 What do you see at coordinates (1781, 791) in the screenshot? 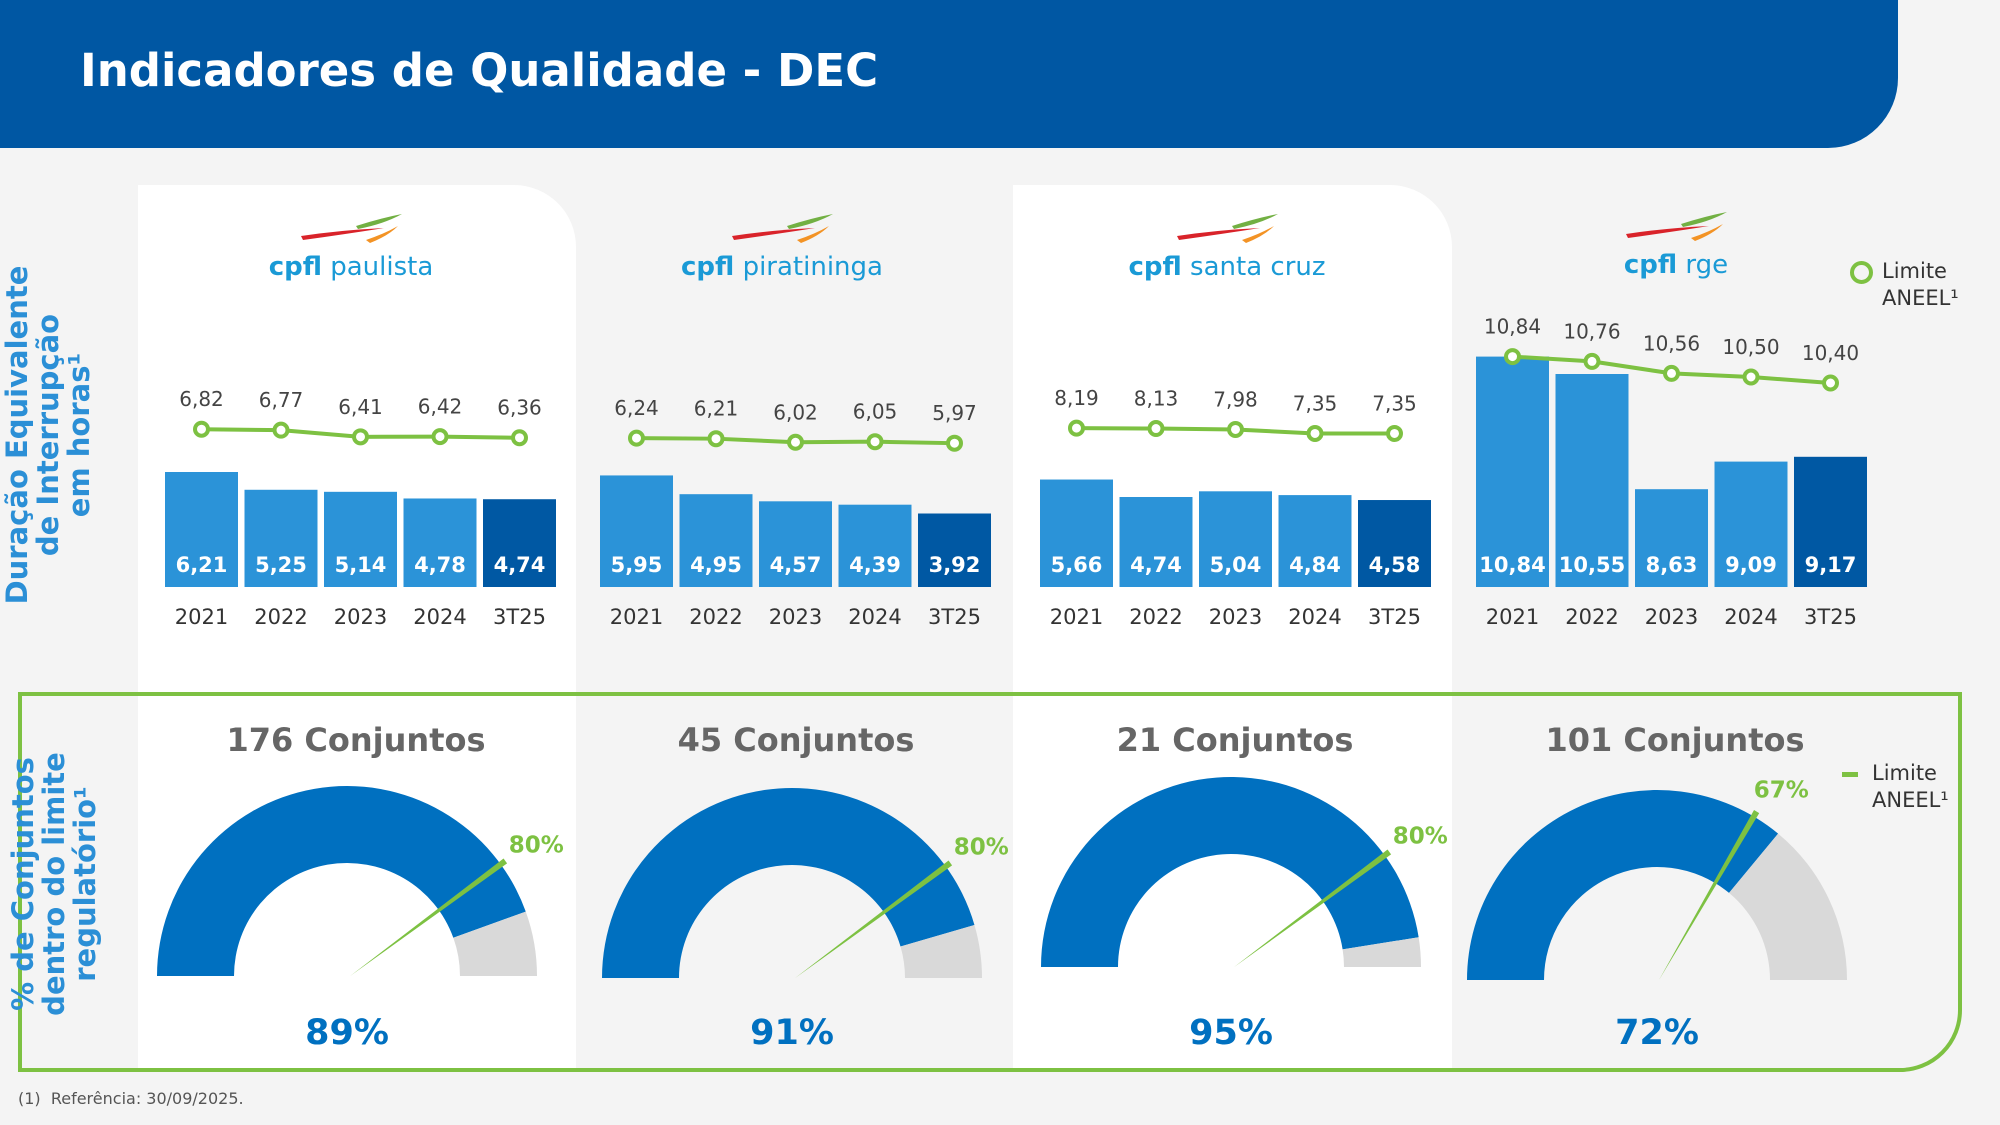
I see `gauge-limit-label: 67%` at bounding box center [1781, 791].